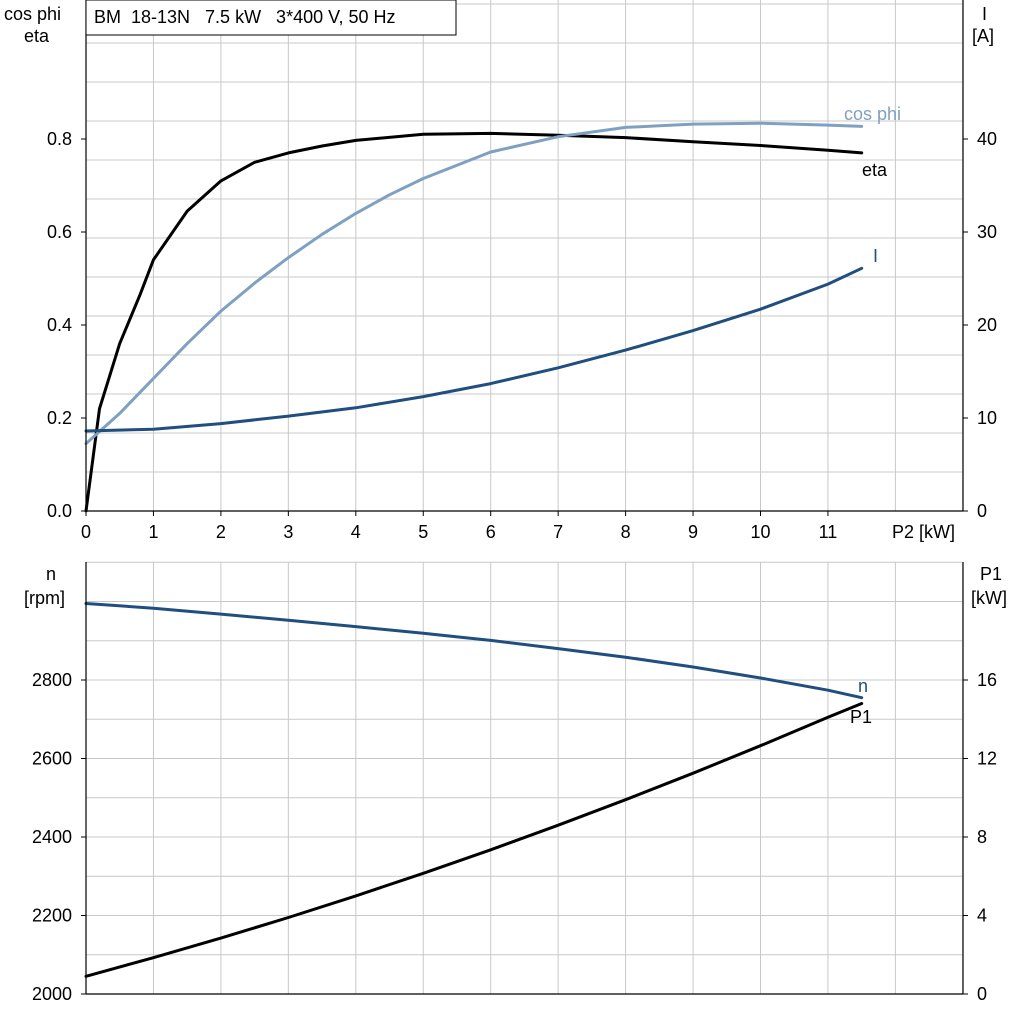 The height and width of the screenshot is (1024, 1024). Describe the element at coordinates (51, 574) in the screenshot. I see `y-left-axis-title: n` at that location.